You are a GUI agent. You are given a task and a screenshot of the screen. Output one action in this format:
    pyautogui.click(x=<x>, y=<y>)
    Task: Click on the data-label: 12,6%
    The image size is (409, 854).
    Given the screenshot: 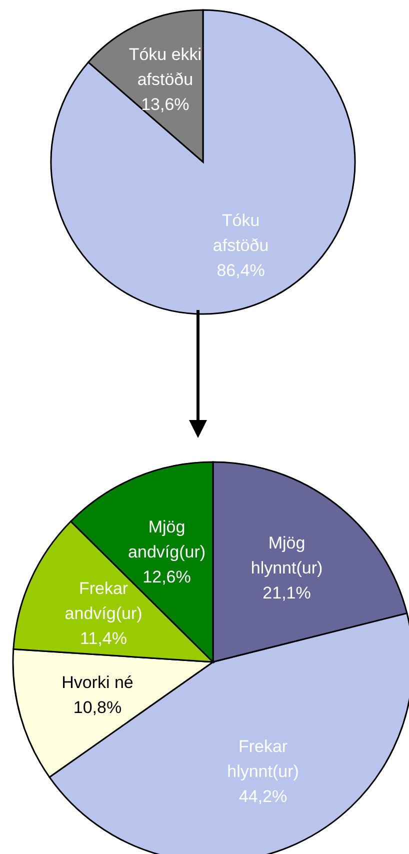 What is the action you would take?
    pyautogui.click(x=166, y=576)
    